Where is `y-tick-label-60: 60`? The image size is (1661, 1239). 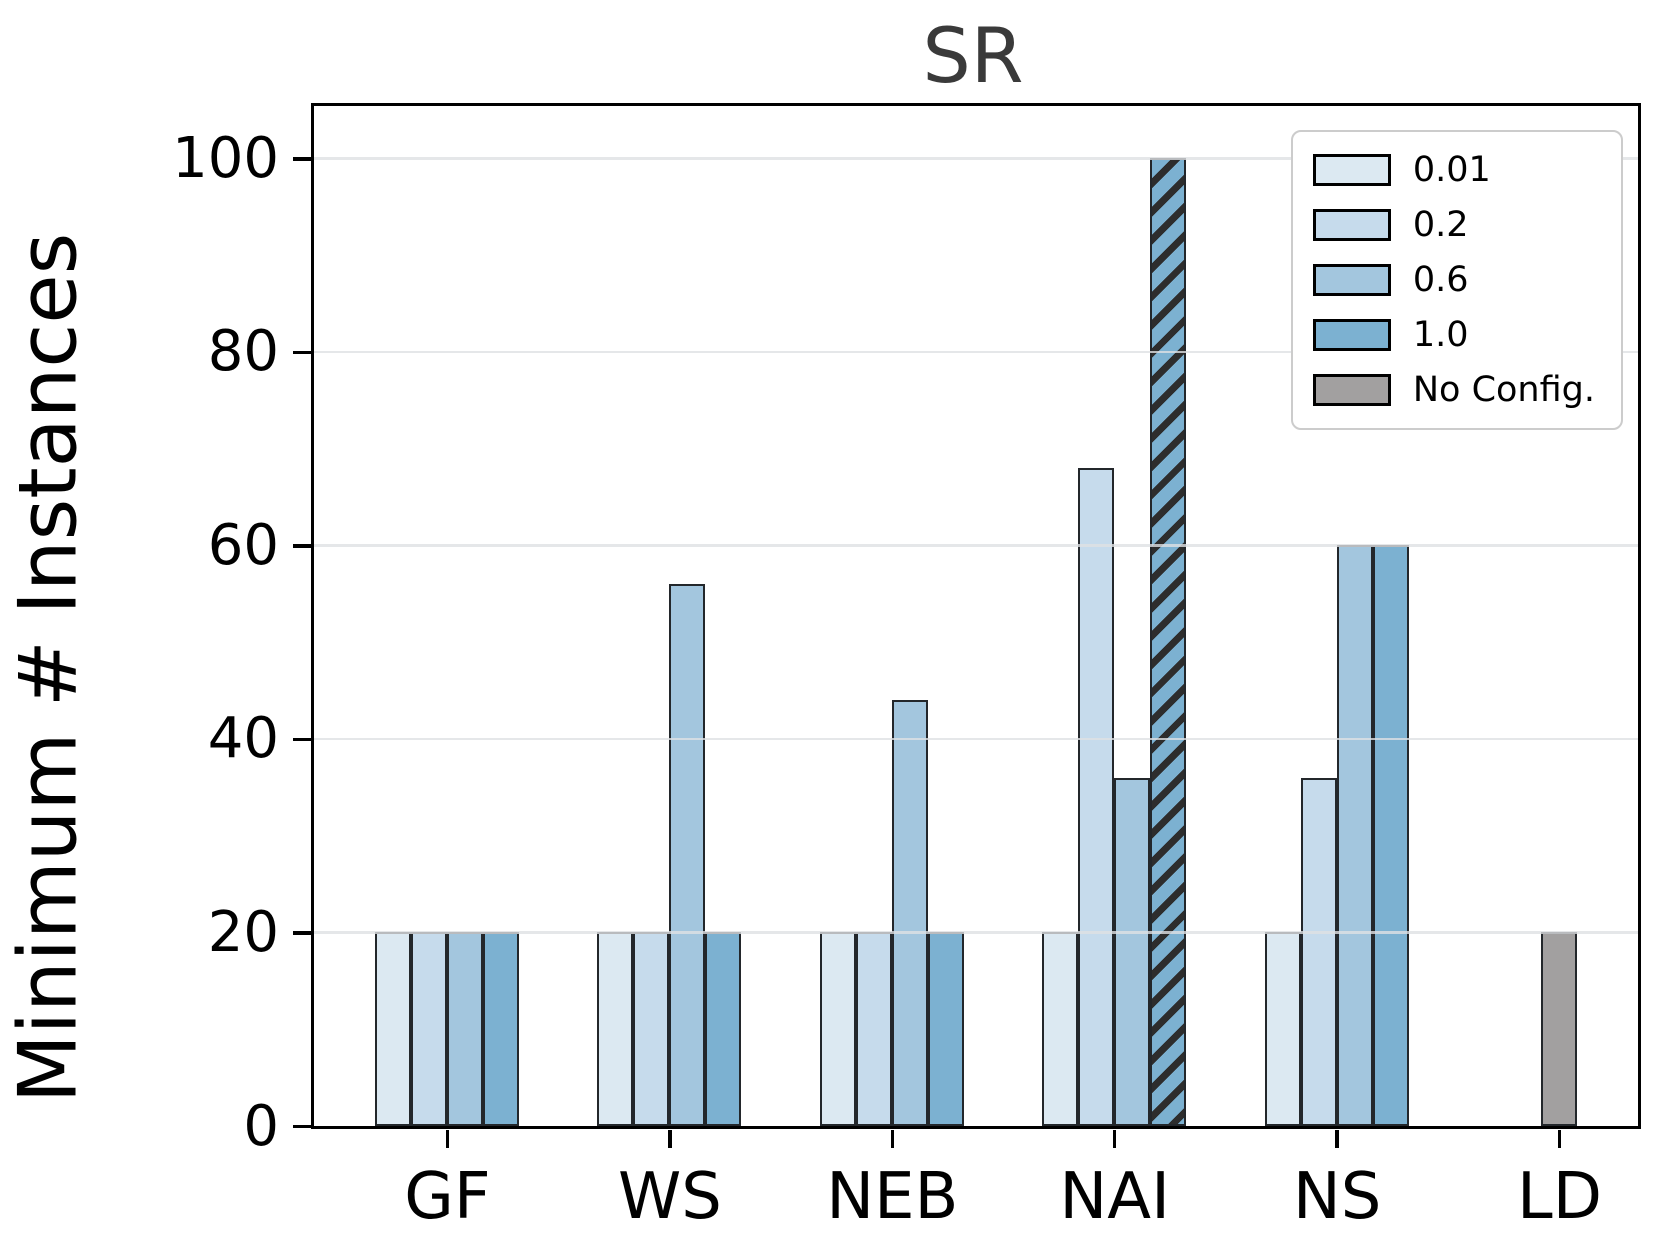 y-tick-label-60: 60 is located at coordinates (243, 545).